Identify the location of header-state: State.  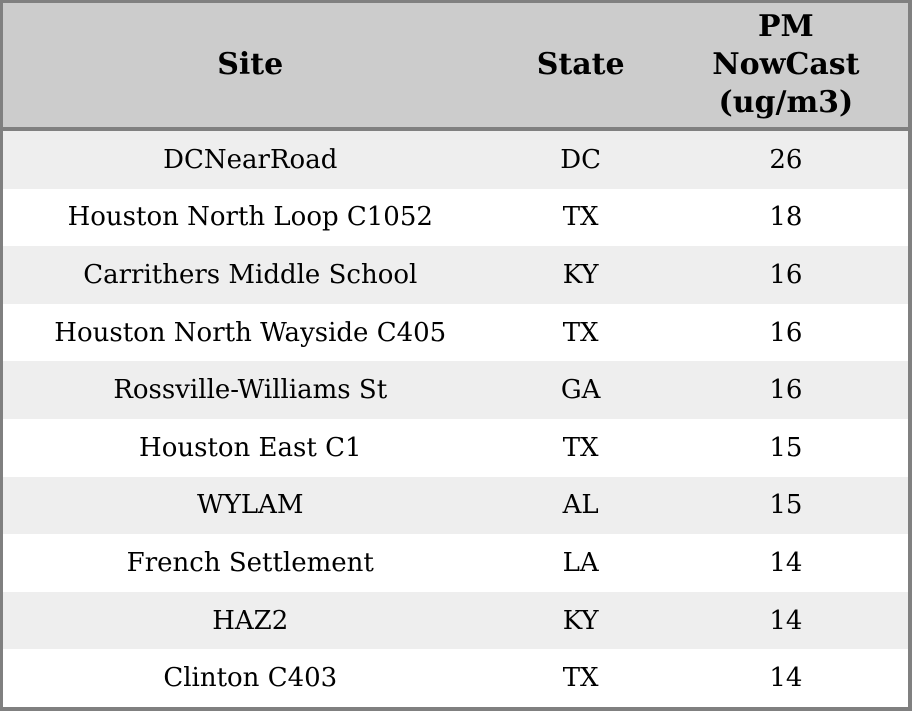
(580, 66).